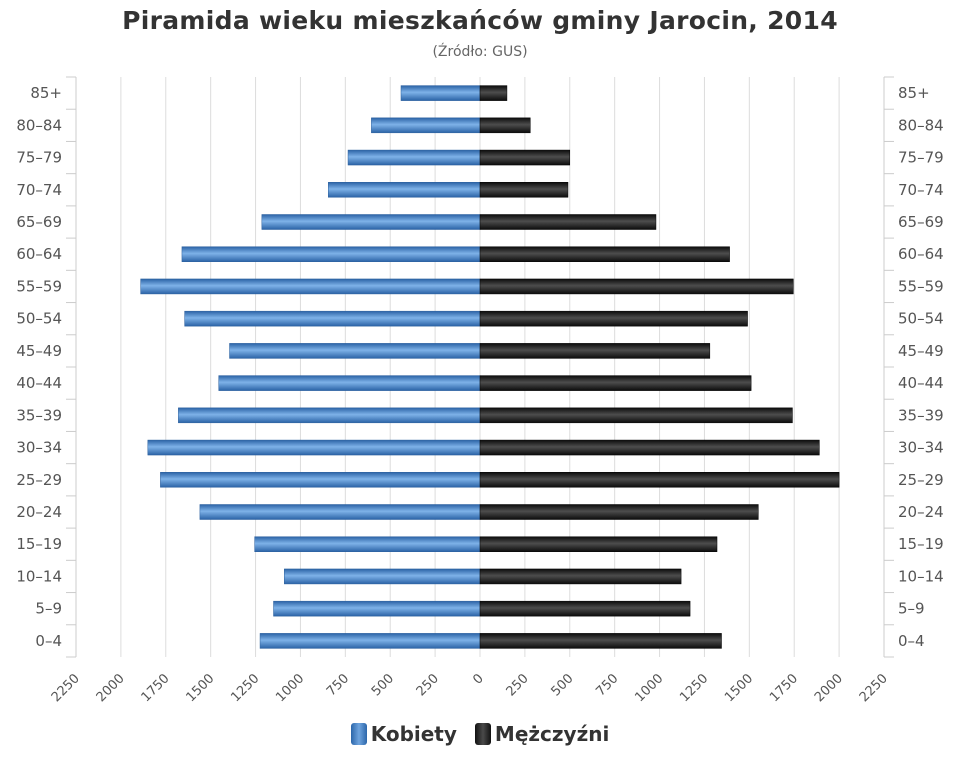  I want to click on category-label-left: 25–29, so click(39, 480).